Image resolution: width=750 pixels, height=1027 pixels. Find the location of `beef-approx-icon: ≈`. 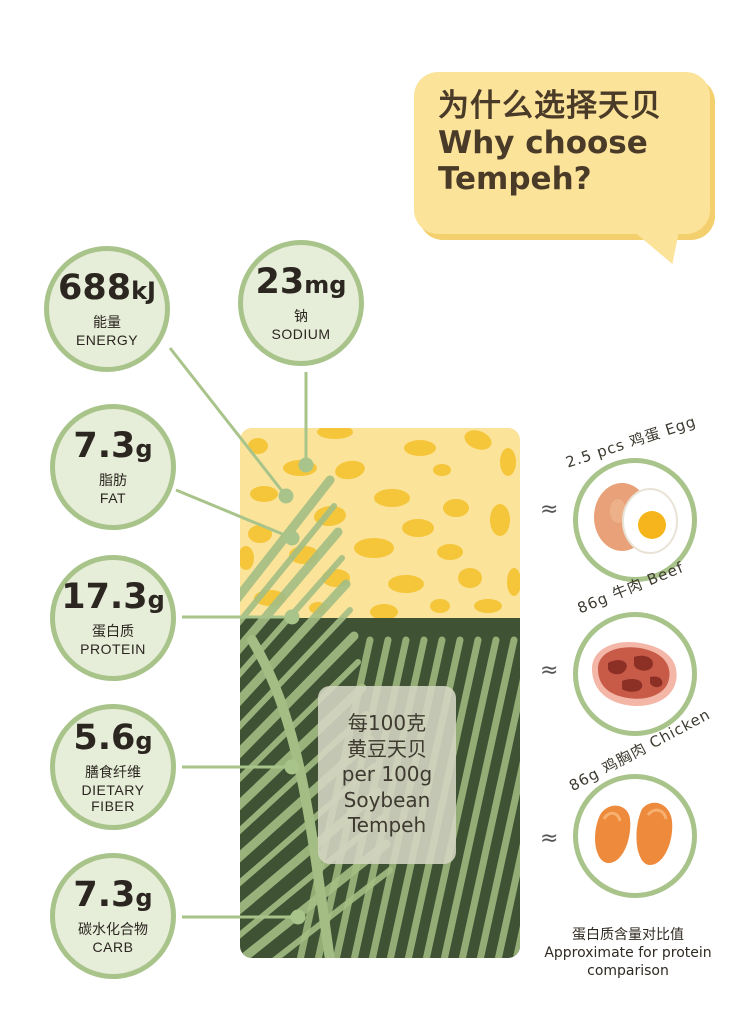

beef-approx-icon: ≈ is located at coordinates (549, 670).